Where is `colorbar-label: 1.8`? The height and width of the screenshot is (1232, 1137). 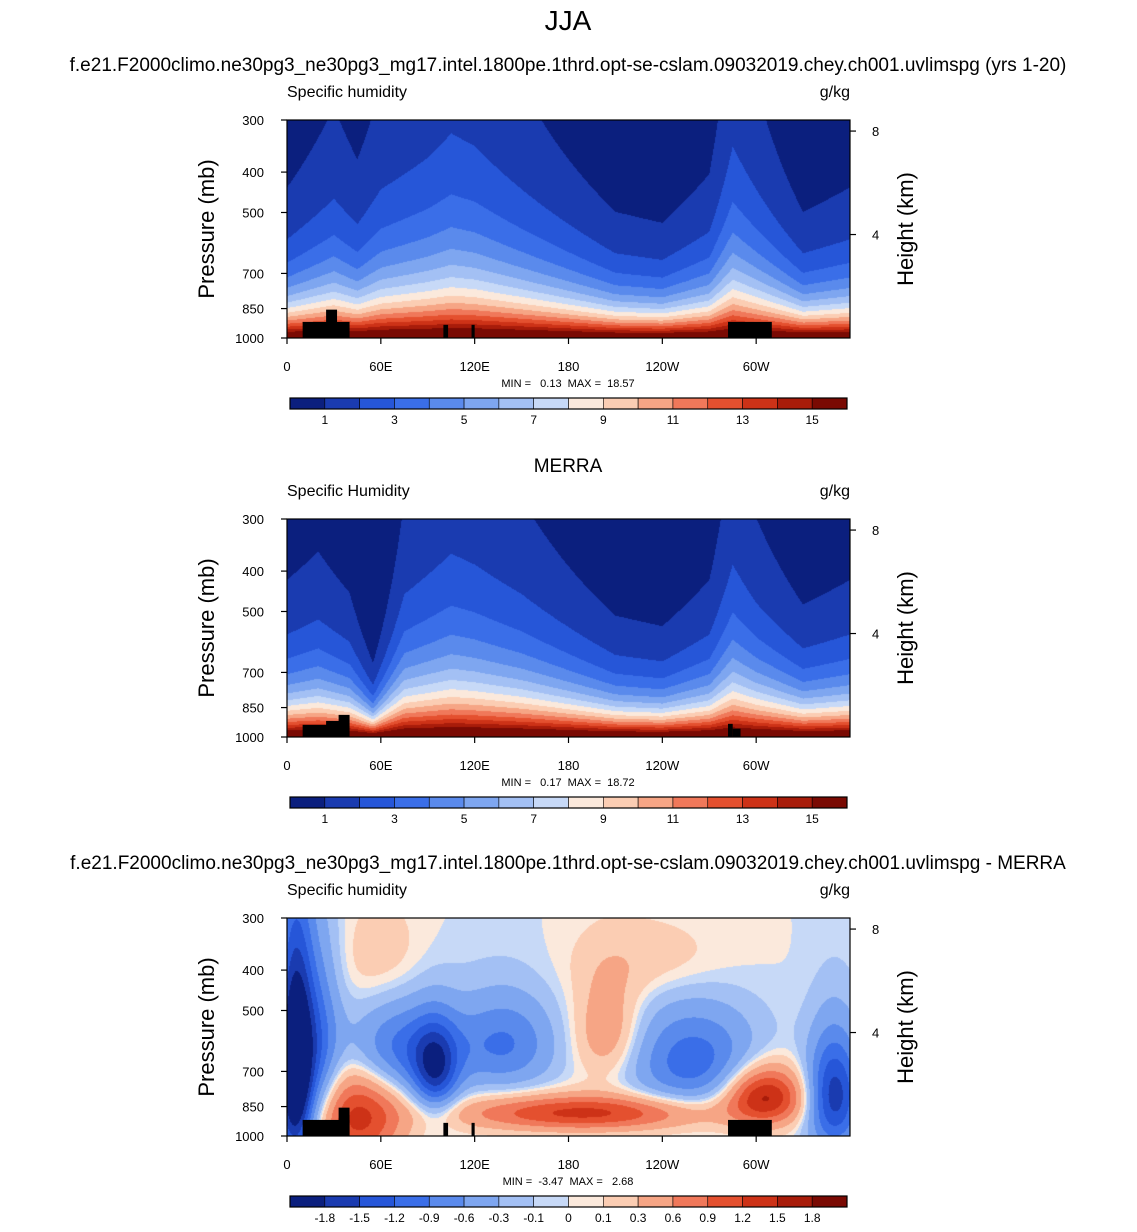 colorbar-label: 1.8 is located at coordinates (812, 1218).